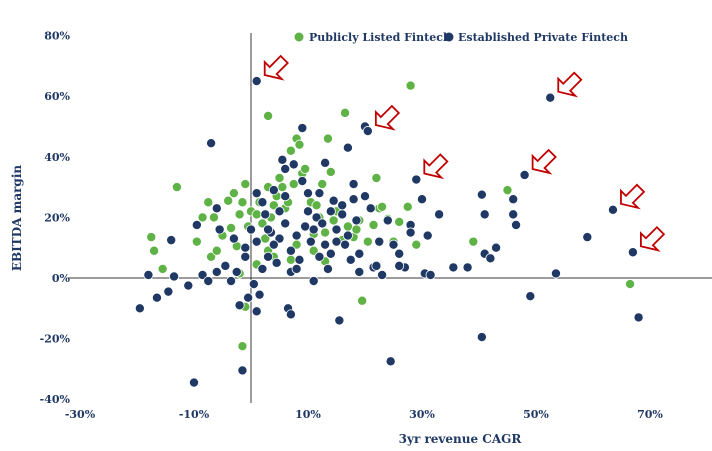 Image resolution: width=712 pixels, height=451 pixels. What do you see at coordinates (422, 414) in the screenshot?
I see `x-tick-label: 30%` at bounding box center [422, 414].